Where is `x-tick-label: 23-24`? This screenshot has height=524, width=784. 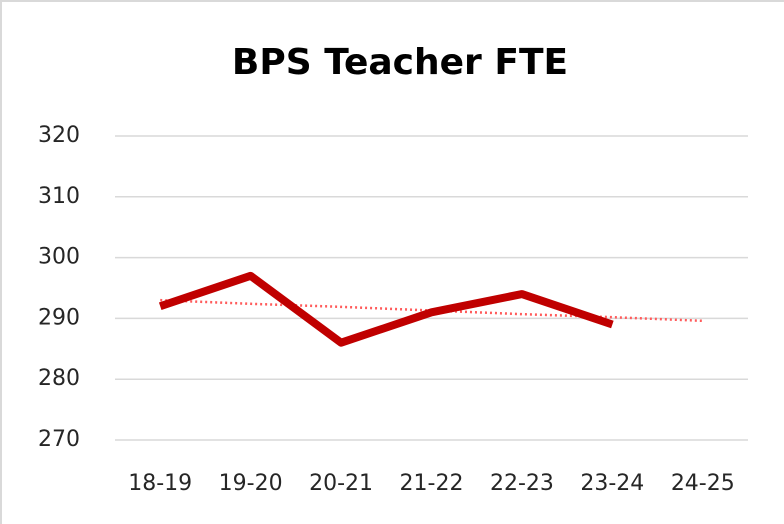 x-tick-label: 23-24 is located at coordinates (612, 483).